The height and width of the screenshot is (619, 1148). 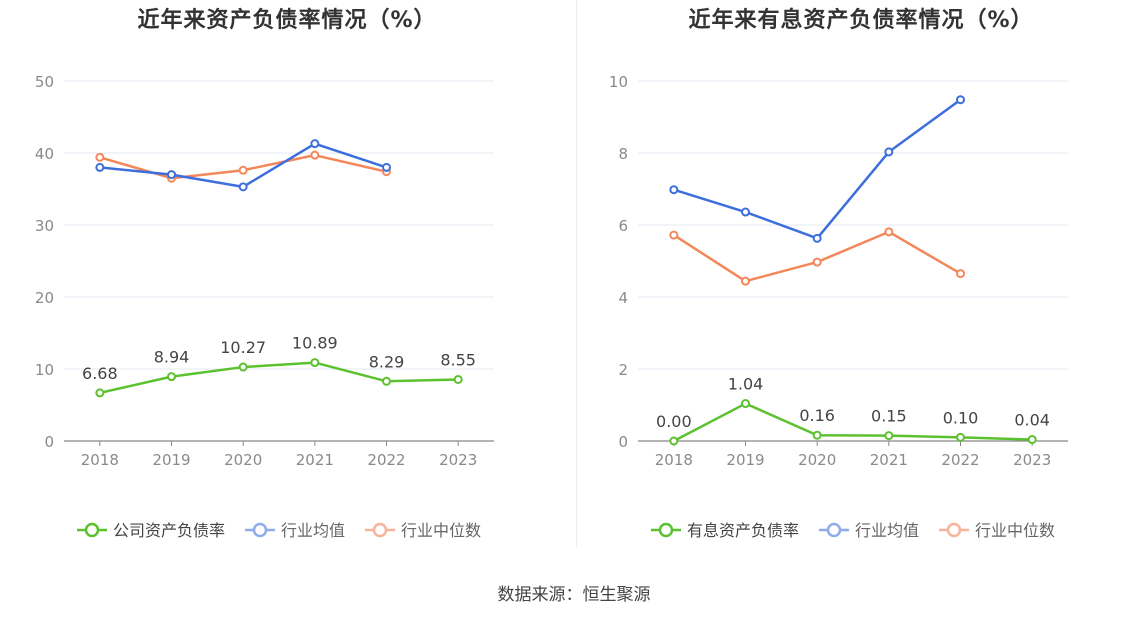 I want to click on legend-label: 有息资产负债率, so click(x=743, y=530).